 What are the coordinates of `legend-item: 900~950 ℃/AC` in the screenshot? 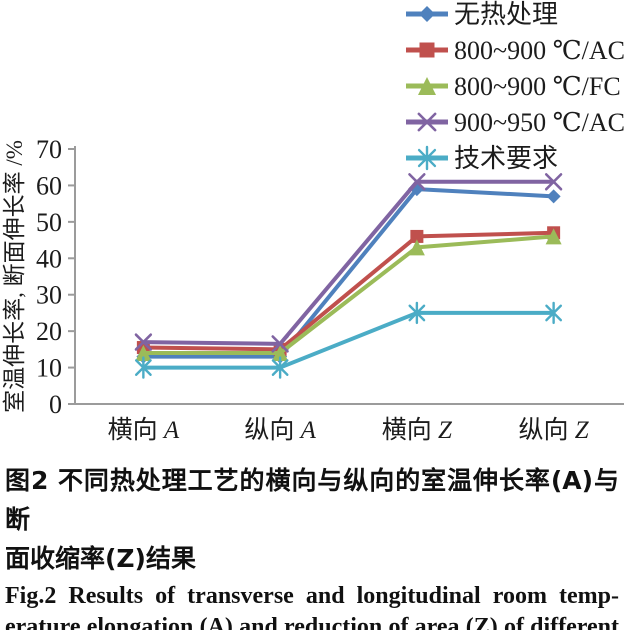 It's located at (515, 122).